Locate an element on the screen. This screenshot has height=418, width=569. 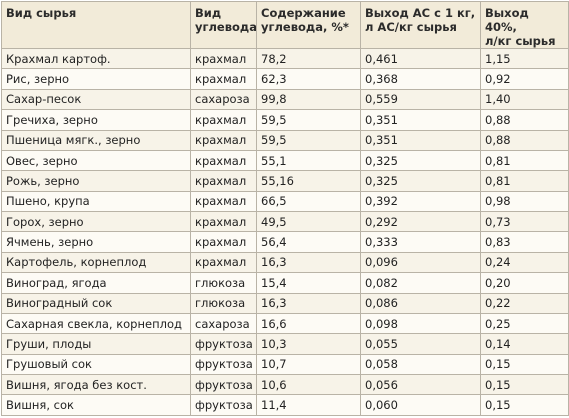
header-yield-40: Выход 40%, л/кг сырья is located at coordinates (524, 25).